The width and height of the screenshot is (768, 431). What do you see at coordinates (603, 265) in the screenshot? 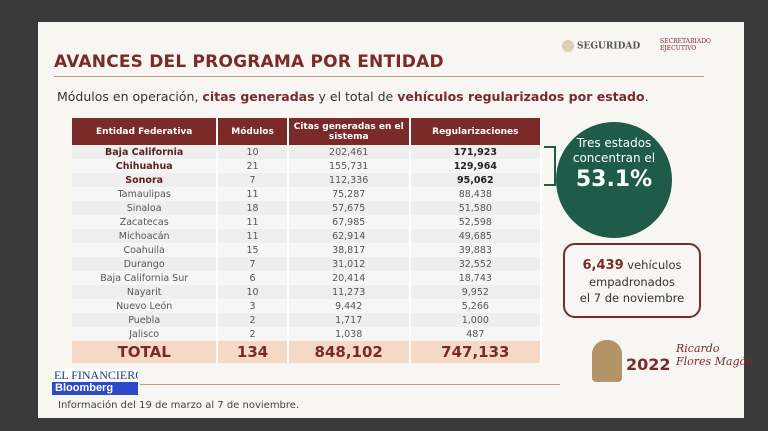
I see `box-number: 6,439` at bounding box center [603, 265].